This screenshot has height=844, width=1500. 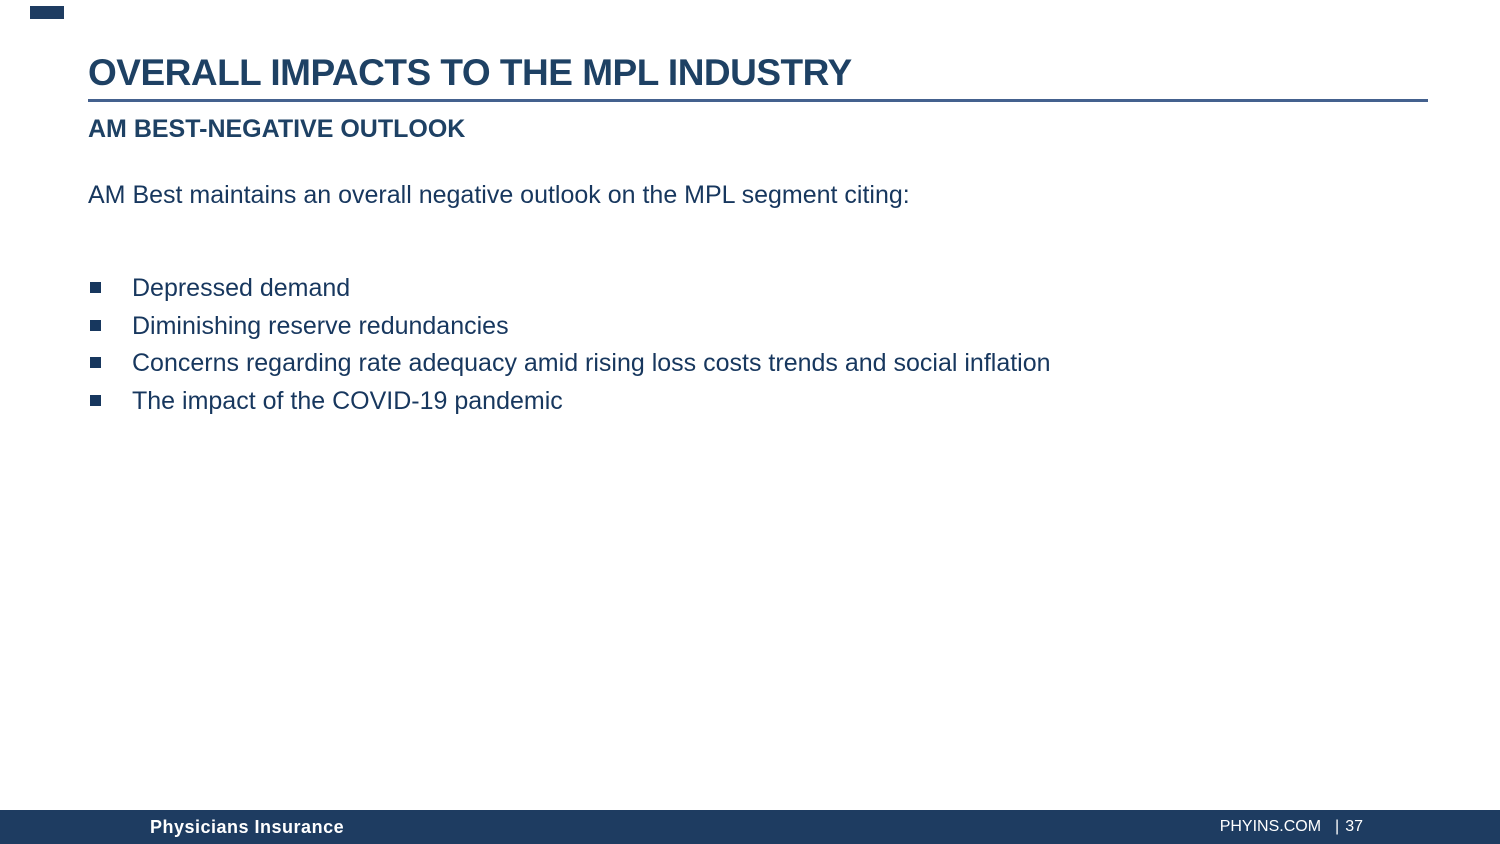 I want to click on bullet-text: Diminishing reserve redundancies, so click(x=320, y=325).